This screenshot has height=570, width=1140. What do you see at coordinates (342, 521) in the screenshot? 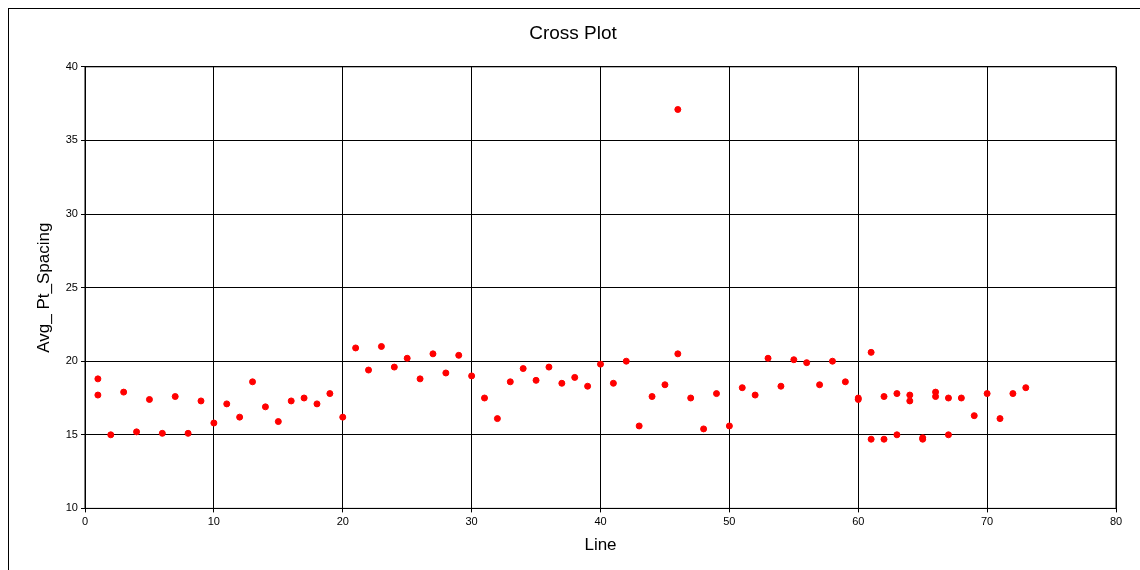
I see `x-tick-label: 20` at bounding box center [342, 521].